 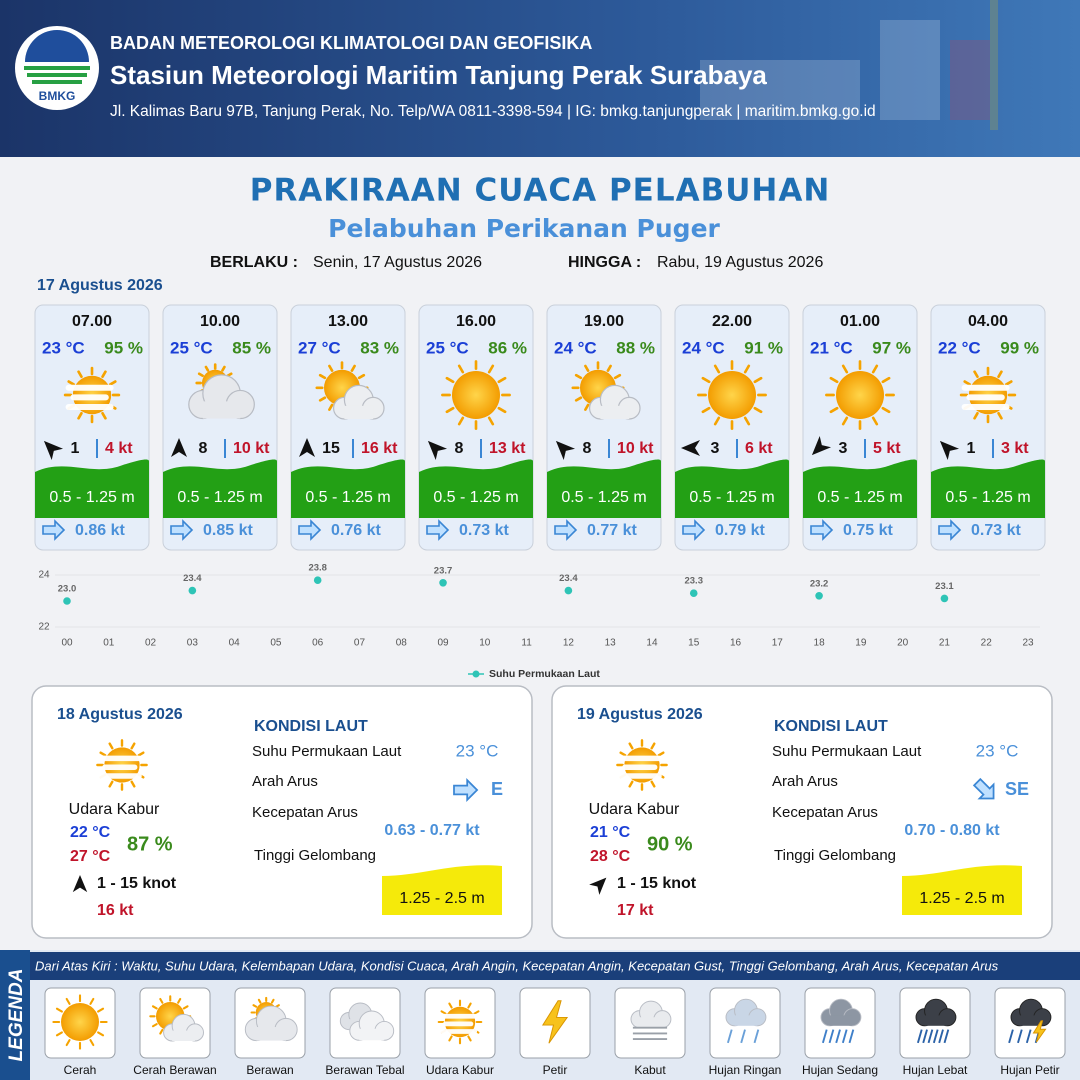 What do you see at coordinates (555, 966) in the screenshot?
I see `legend-band` at bounding box center [555, 966].